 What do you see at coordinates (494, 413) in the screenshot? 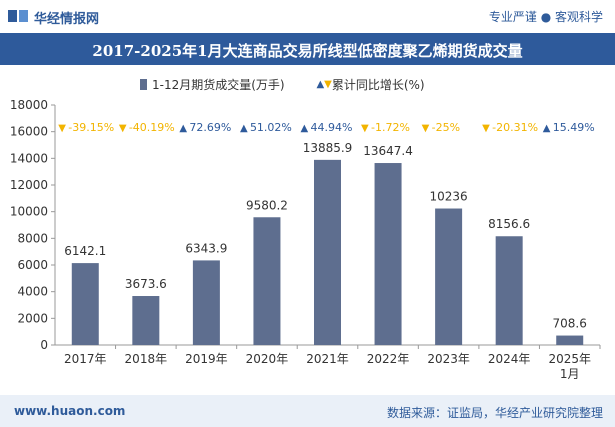
I see `footer-source: 数据来源：证监局，华经产业研究院整理` at bounding box center [494, 413].